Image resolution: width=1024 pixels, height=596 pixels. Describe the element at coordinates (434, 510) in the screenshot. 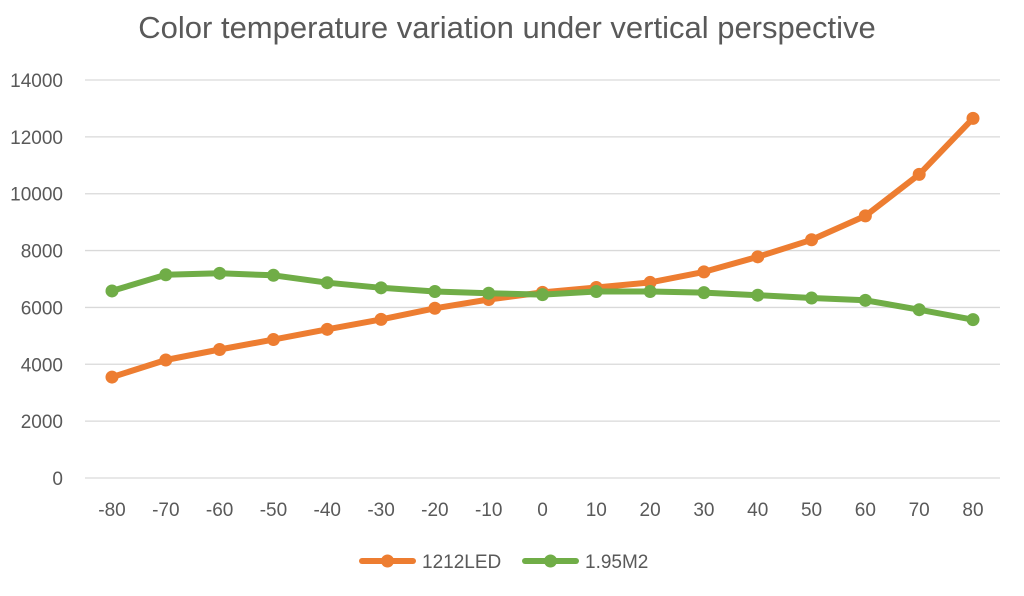

I see `x-tick-label: -20` at that location.